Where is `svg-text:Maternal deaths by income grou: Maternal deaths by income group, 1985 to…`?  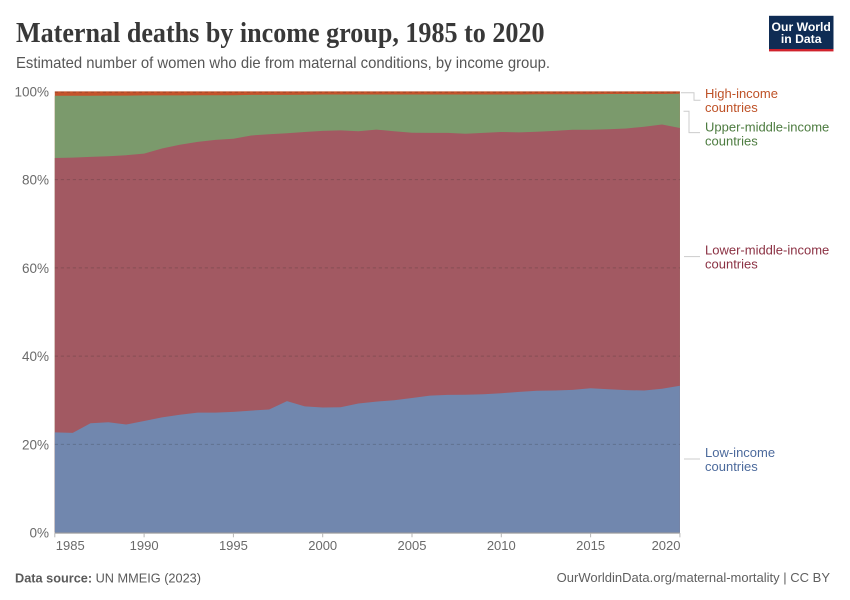 svg-text:Maternal deaths by income grou: Maternal deaths by income group, 1985 to… is located at coordinates (280, 33).